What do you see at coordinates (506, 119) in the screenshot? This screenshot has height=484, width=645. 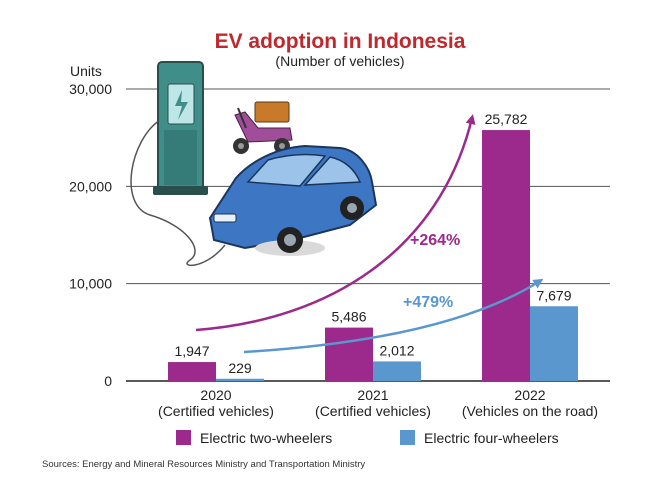 I see `bar-value-label: 25,782` at bounding box center [506, 119].